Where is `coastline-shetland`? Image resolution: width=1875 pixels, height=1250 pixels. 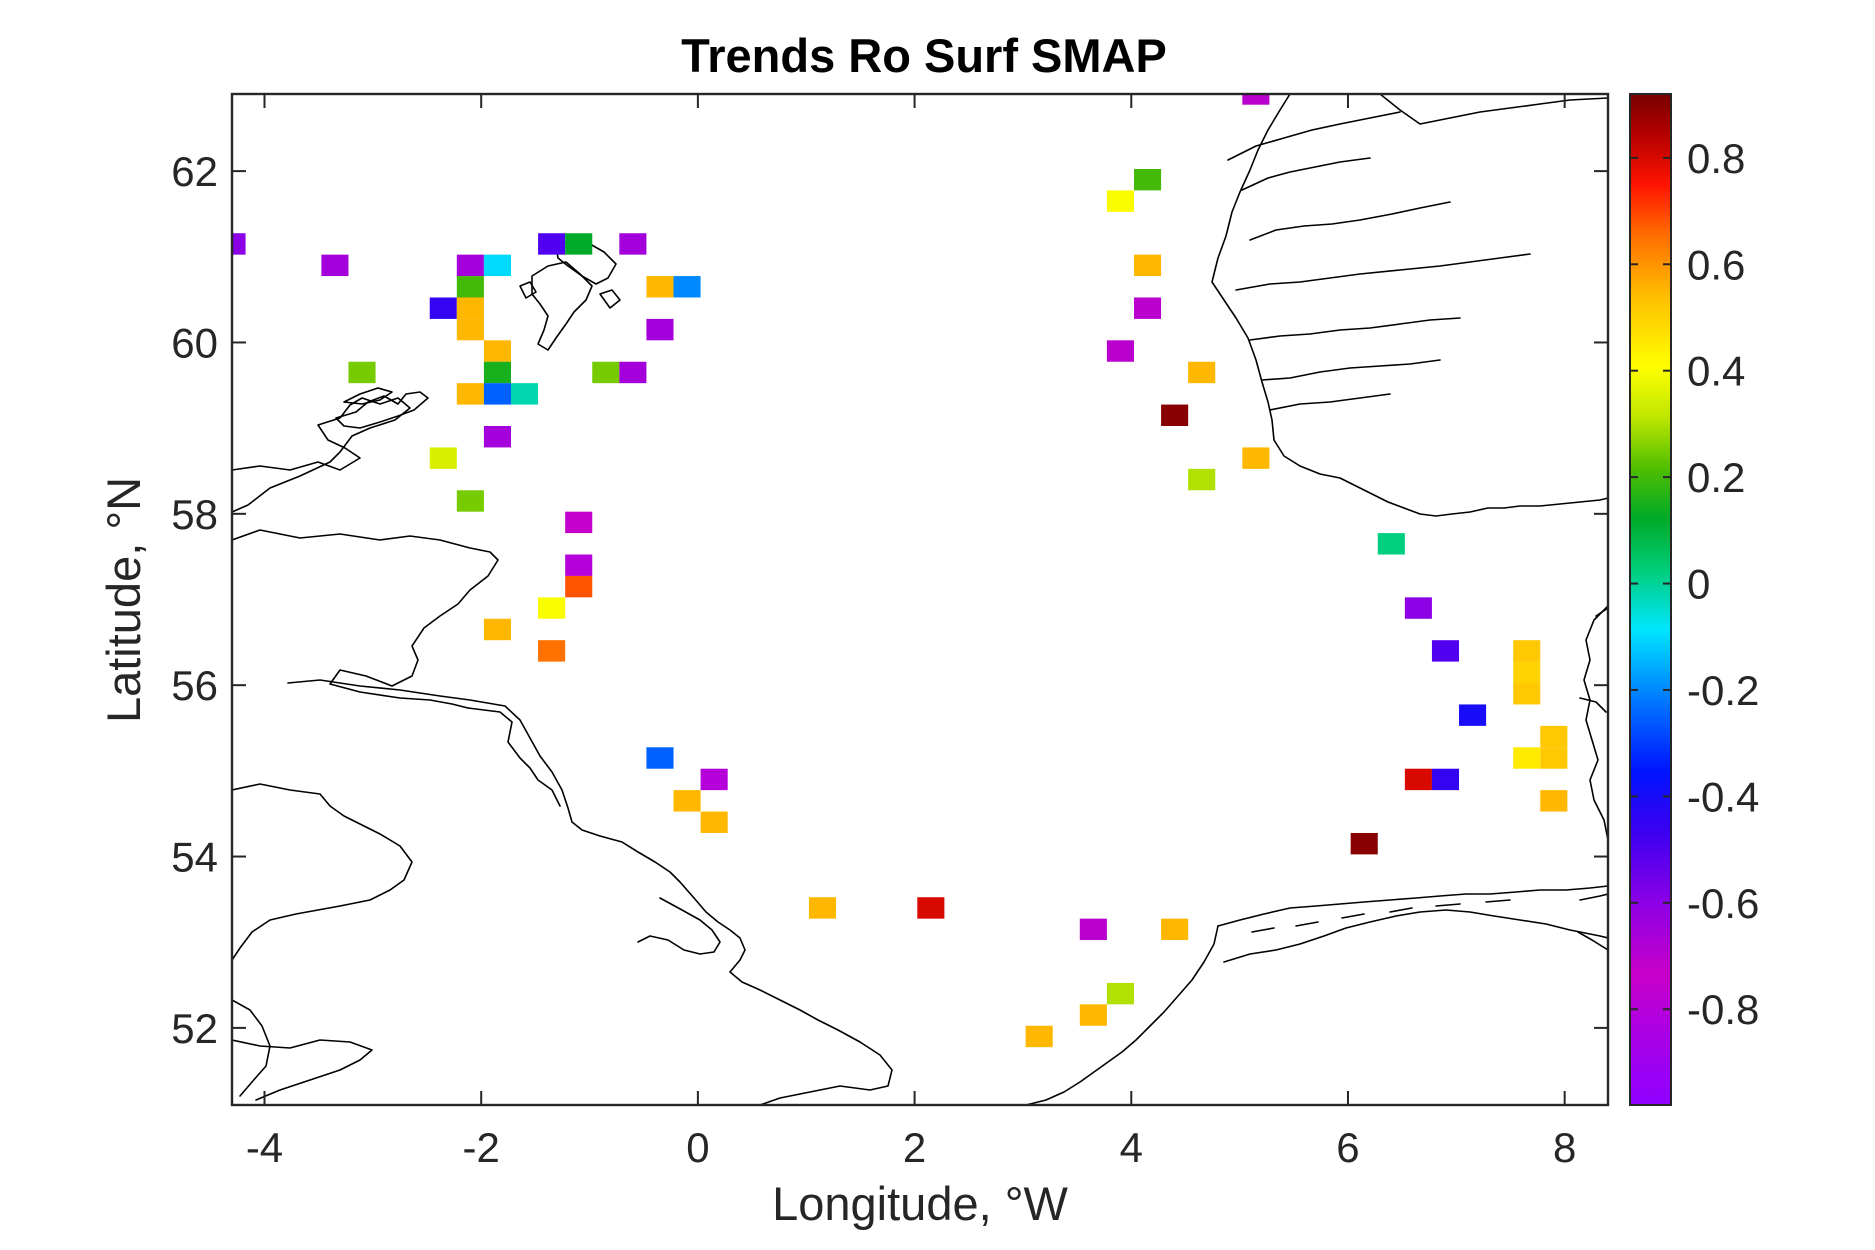
coastline-shetland is located at coordinates (562, 306).